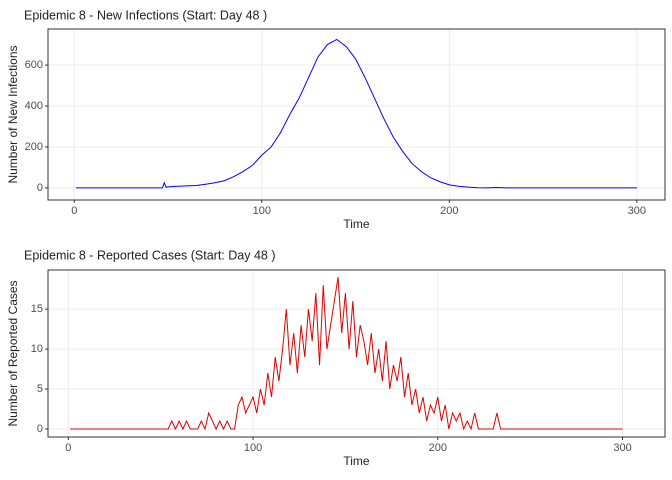 Image resolution: width=672 pixels, height=480 pixels. What do you see at coordinates (34, 106) in the screenshot?
I see `y-tick-label: 400` at bounding box center [34, 106].